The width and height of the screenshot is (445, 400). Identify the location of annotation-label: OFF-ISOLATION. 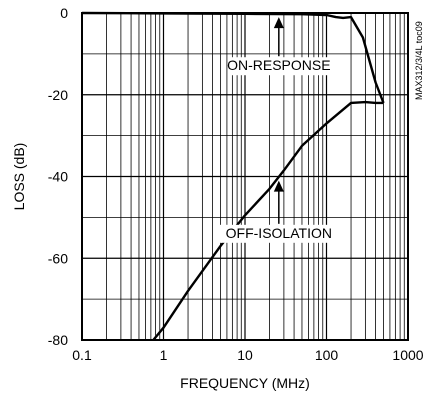
(279, 233).